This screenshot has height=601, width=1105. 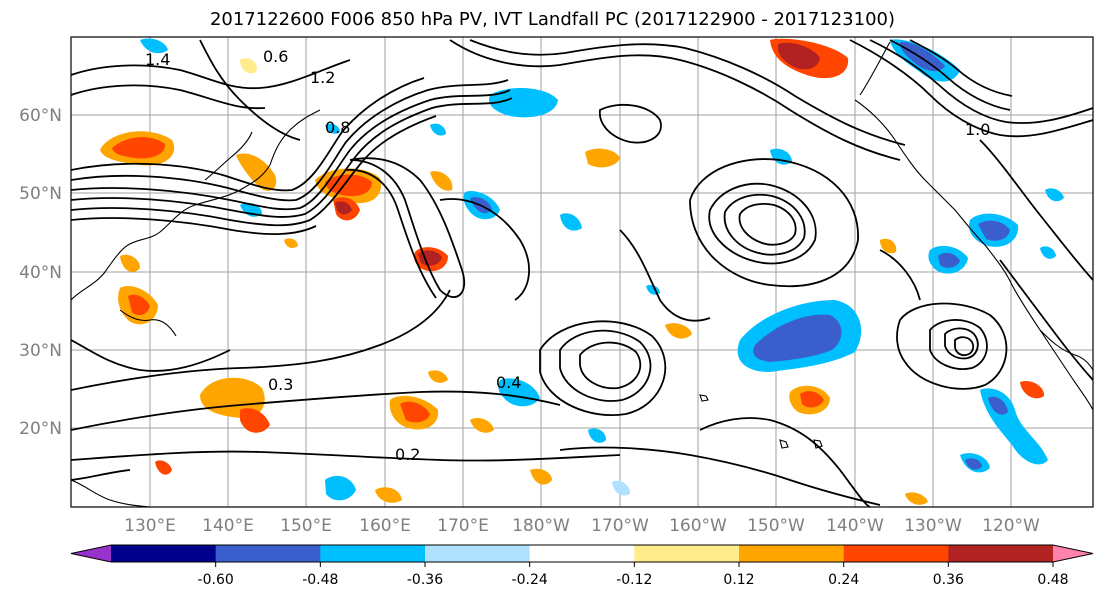 What do you see at coordinates (1052, 580) in the screenshot?
I see `colorbar-tick-label: 0.48` at bounding box center [1052, 580].